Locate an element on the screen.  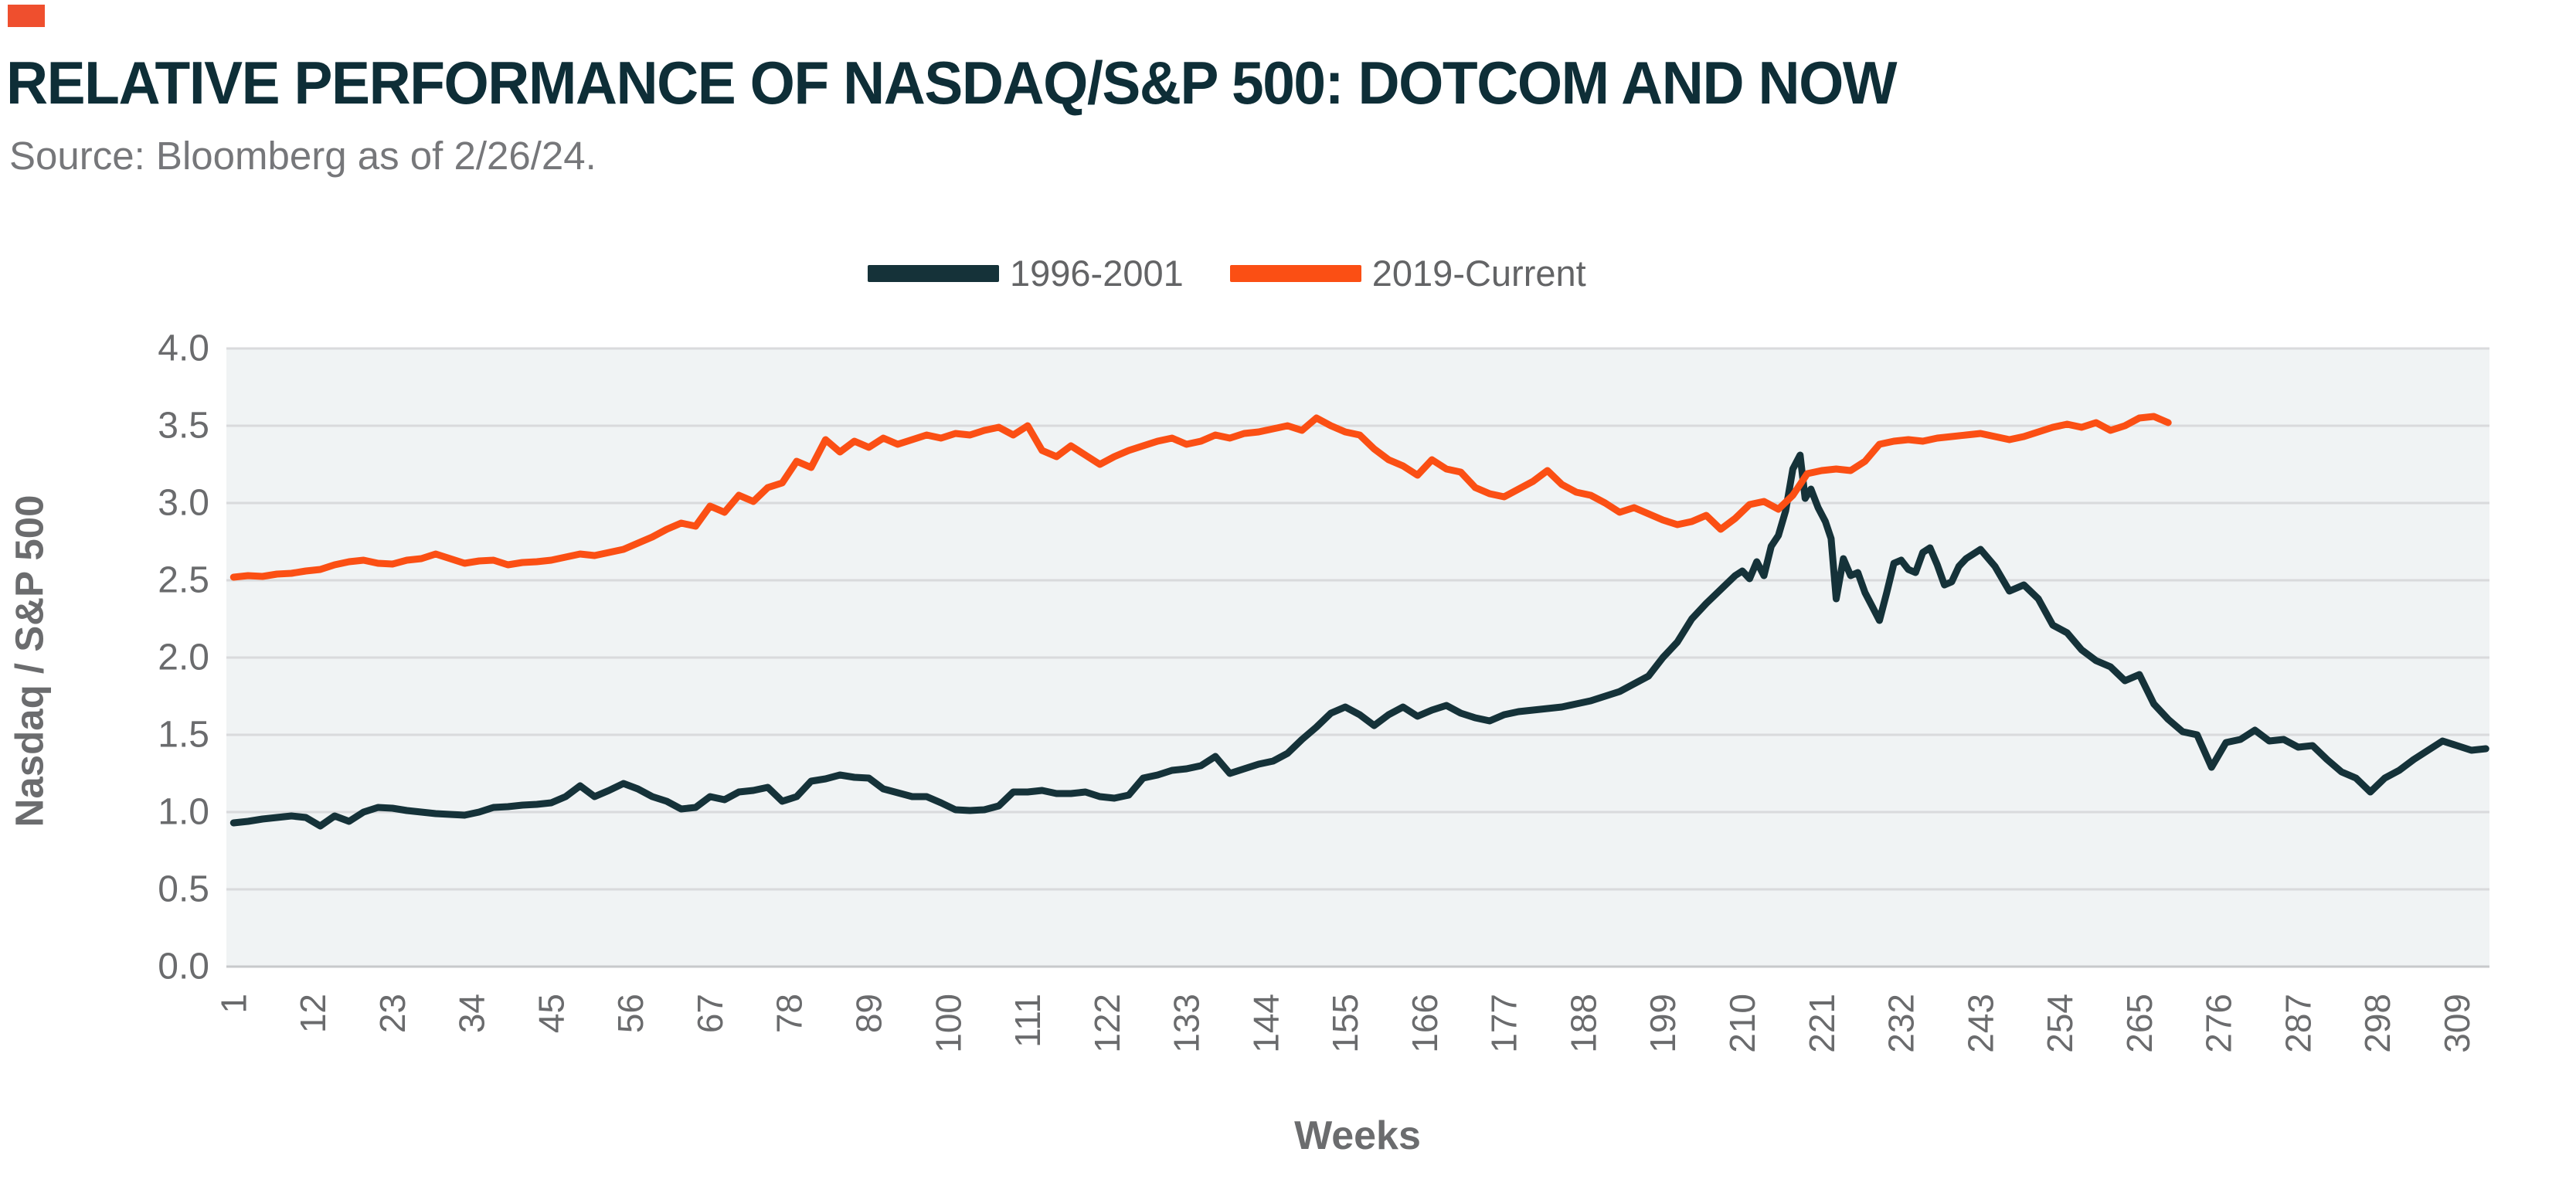
x-tick-label-78: 78 is located at coordinates (790, 1013).